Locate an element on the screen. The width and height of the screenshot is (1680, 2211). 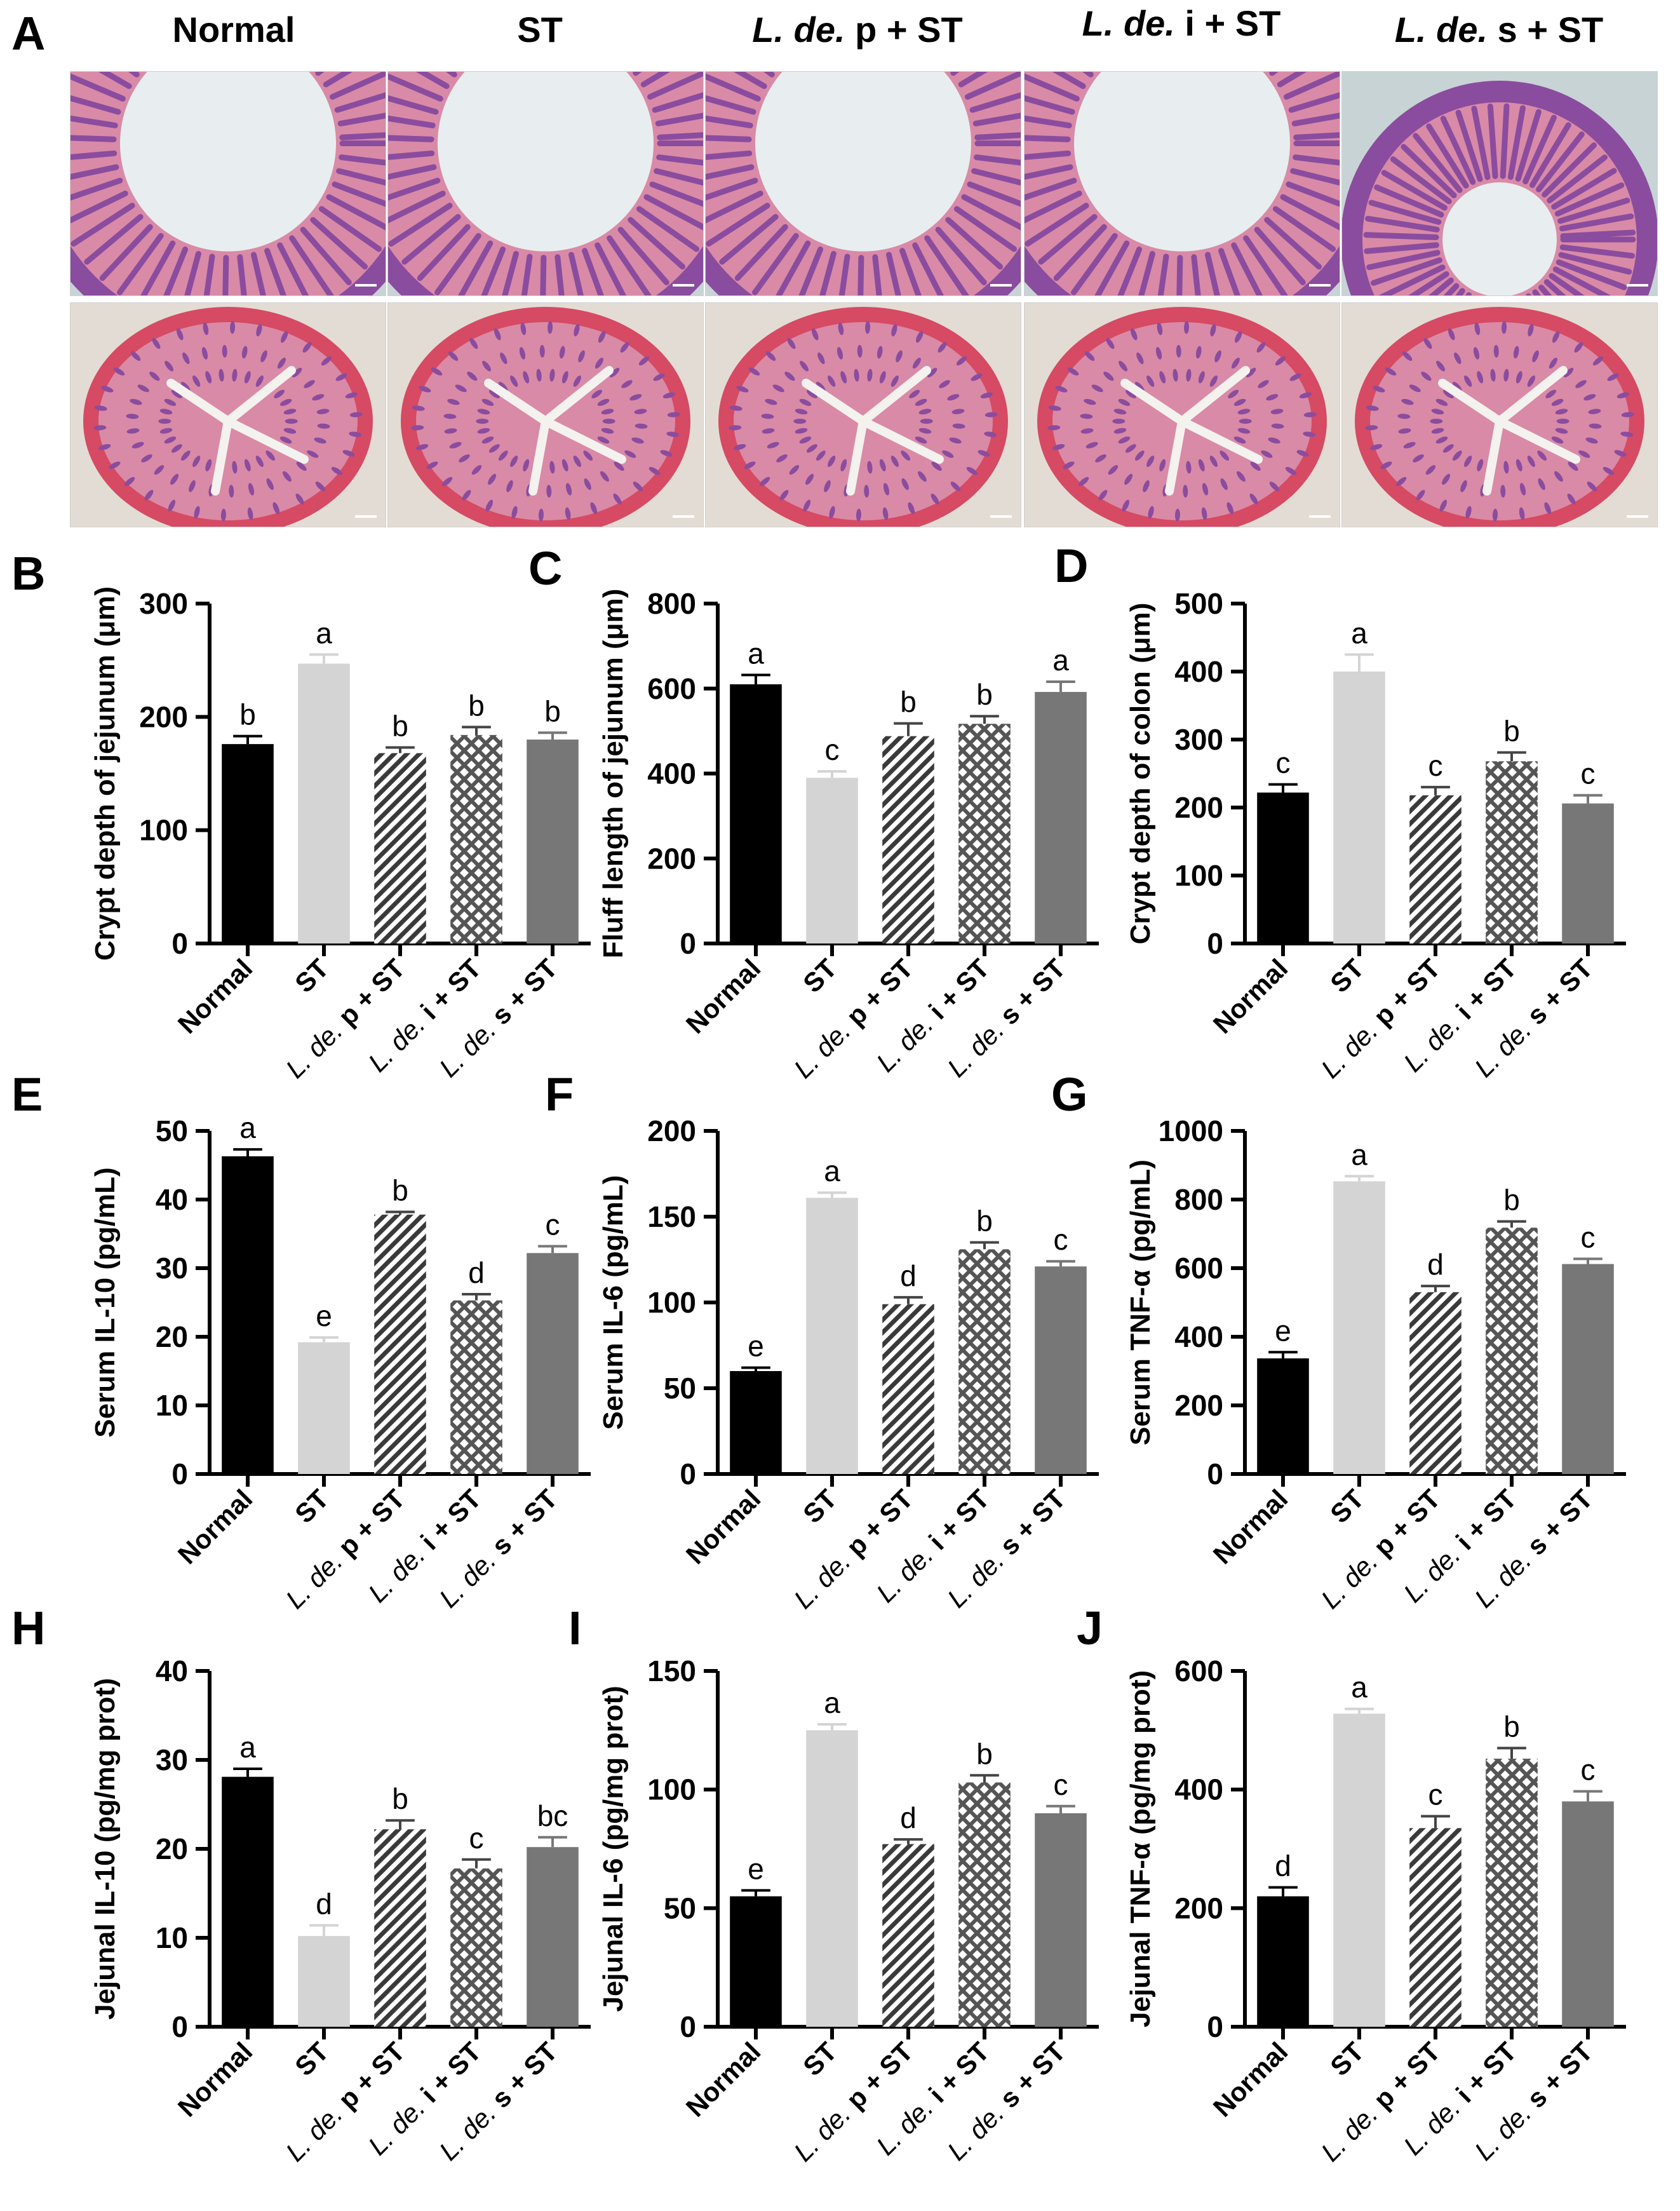
micrograph-jejunum-ldei is located at coordinates (1182, 183).